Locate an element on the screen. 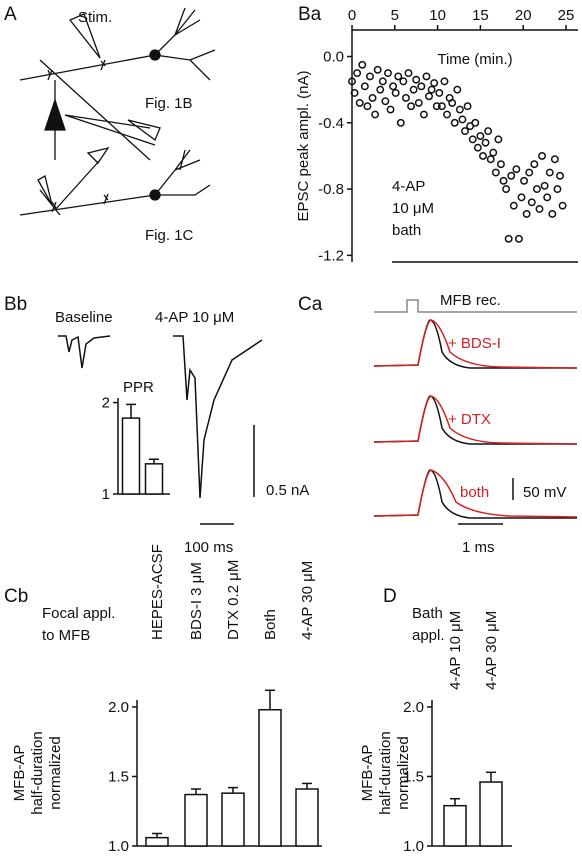 This screenshot has width=582, height=857. chart-title: PPR is located at coordinates (138, 387).